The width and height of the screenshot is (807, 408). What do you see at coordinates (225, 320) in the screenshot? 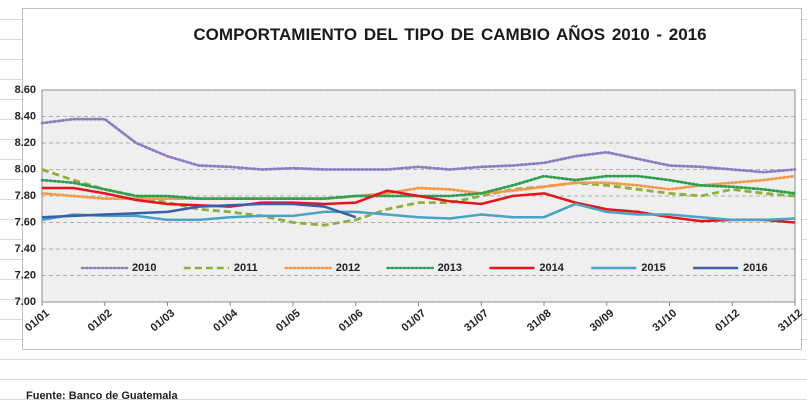
I see `x-tick-label: 01/04` at bounding box center [225, 320].